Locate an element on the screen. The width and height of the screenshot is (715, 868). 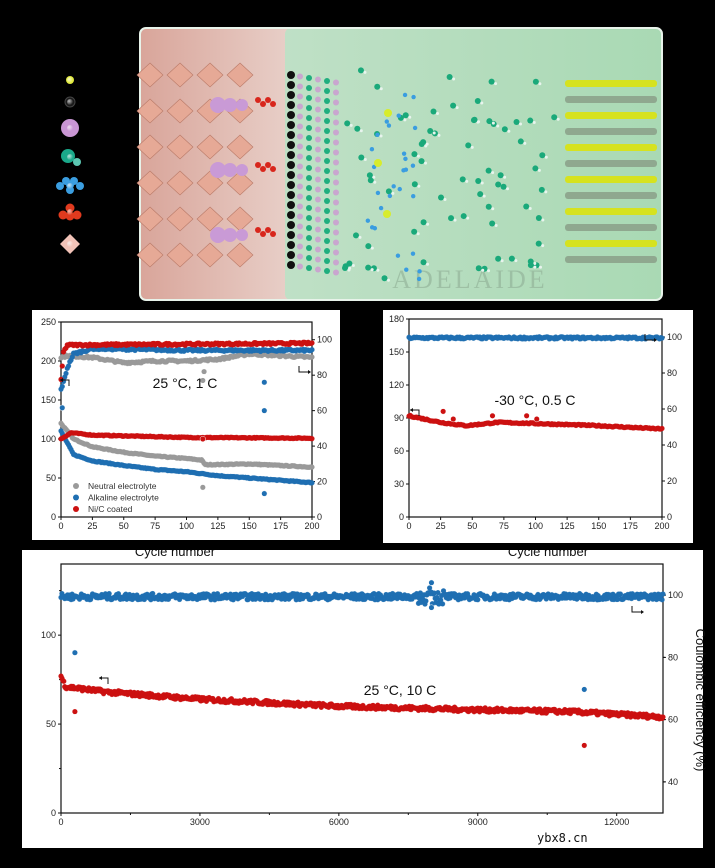
right-y-tick-label: 20 is located at coordinates (672, 481).